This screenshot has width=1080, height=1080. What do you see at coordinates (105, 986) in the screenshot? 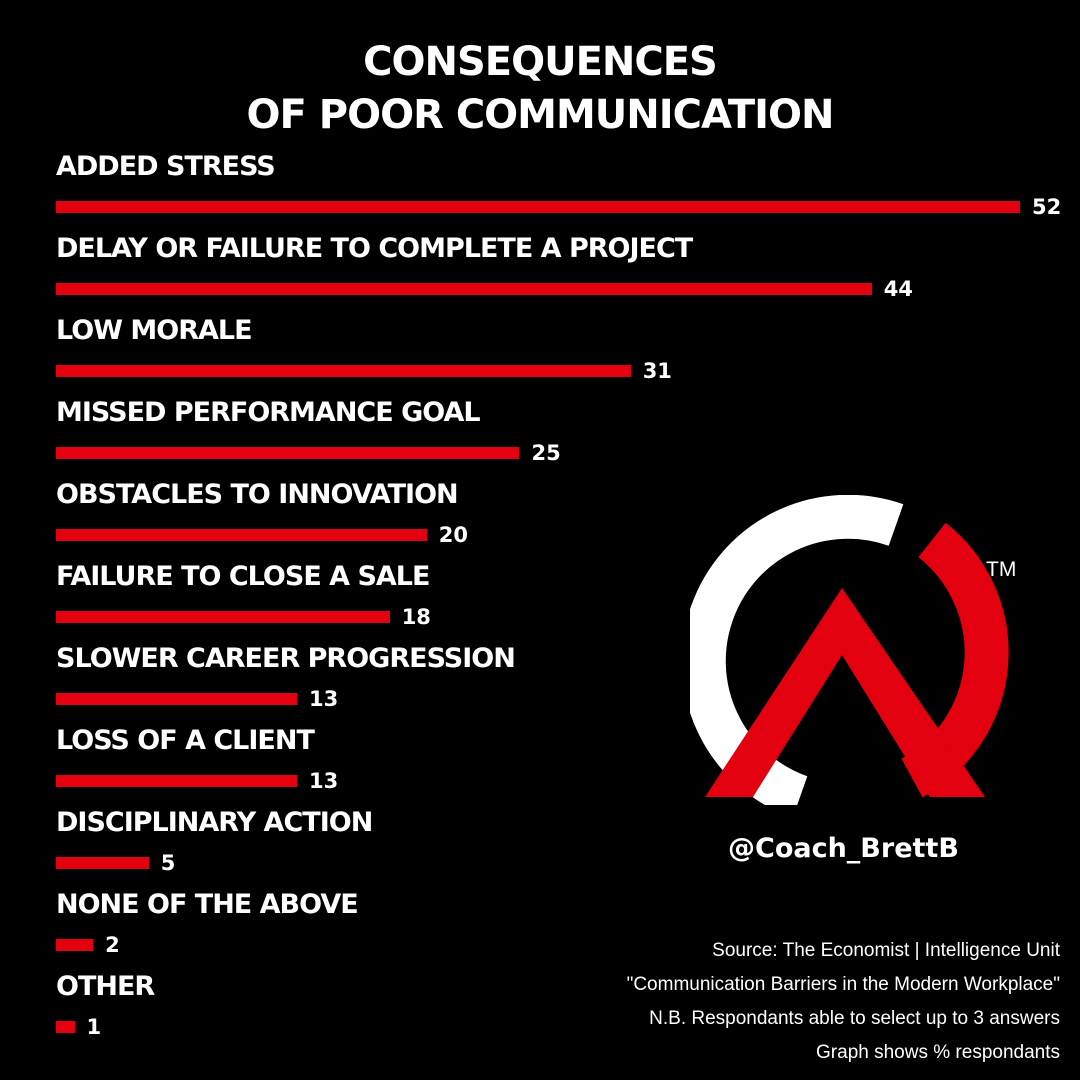
I see `category-label: OTHER` at bounding box center [105, 986].